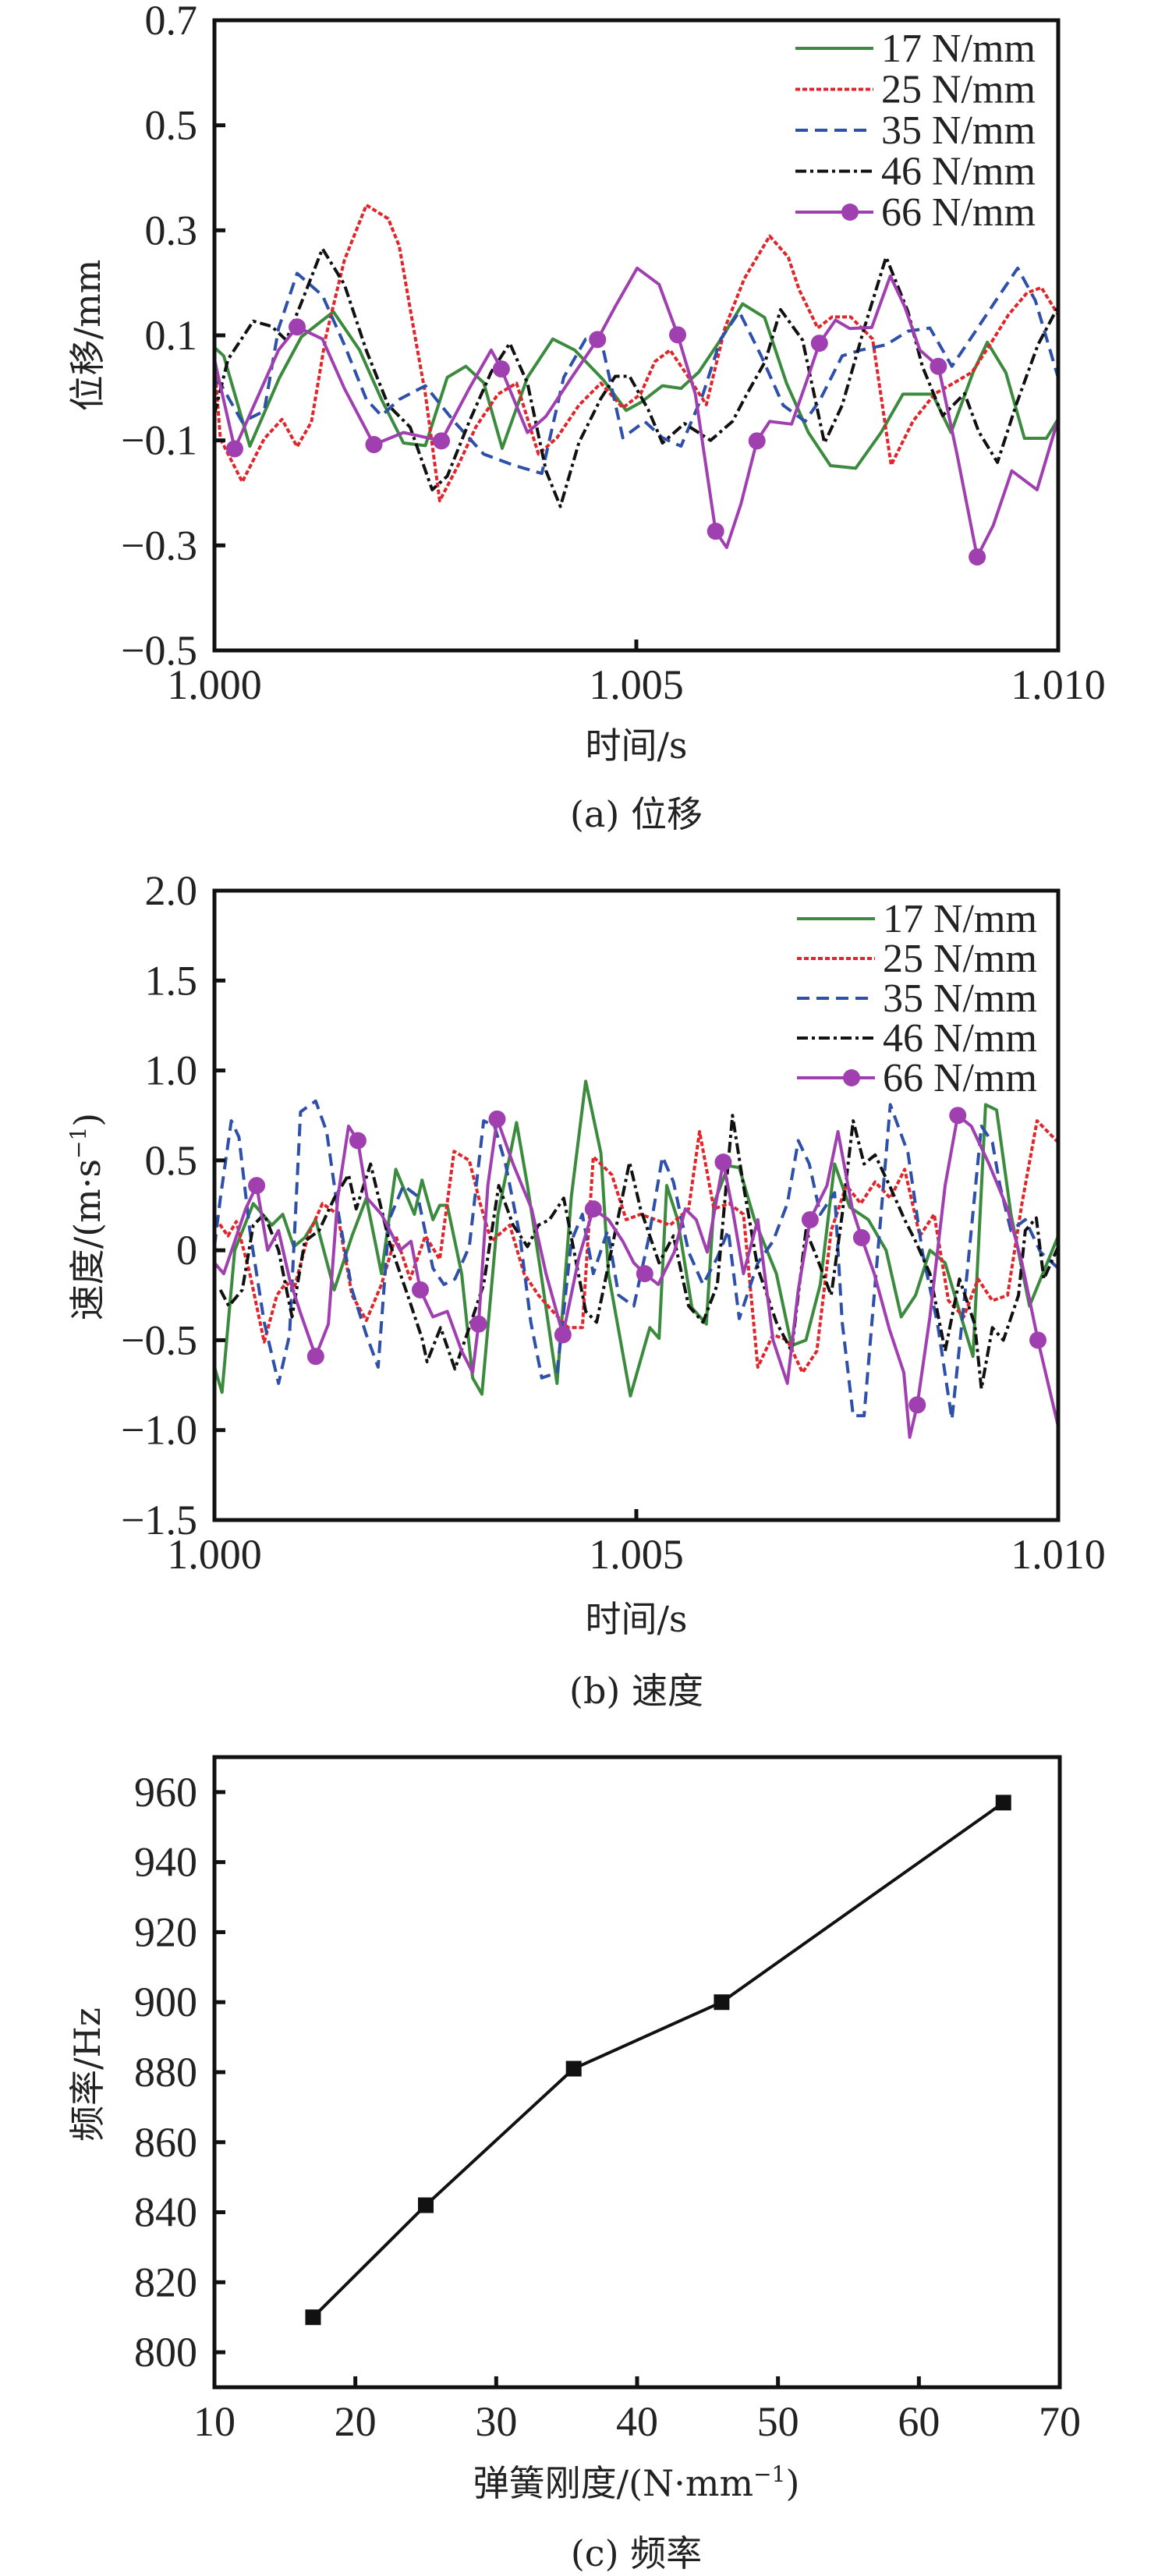 This screenshot has height=2576, width=1151. What do you see at coordinates (614, 2483) in the screenshot?
I see `x-axis-label-main: 弹簧刚度/(N·mm` at bounding box center [614, 2483].